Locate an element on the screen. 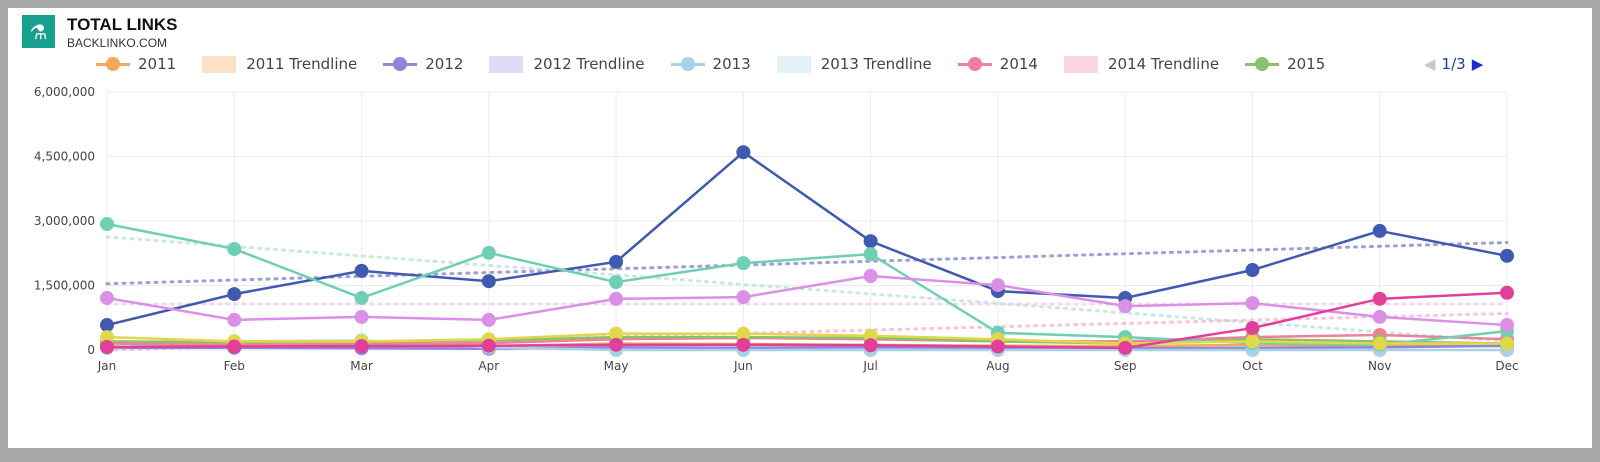 Image resolution: width=1600 pixels, height=462 pixels. legend-item: 2014 is located at coordinates (997, 64).